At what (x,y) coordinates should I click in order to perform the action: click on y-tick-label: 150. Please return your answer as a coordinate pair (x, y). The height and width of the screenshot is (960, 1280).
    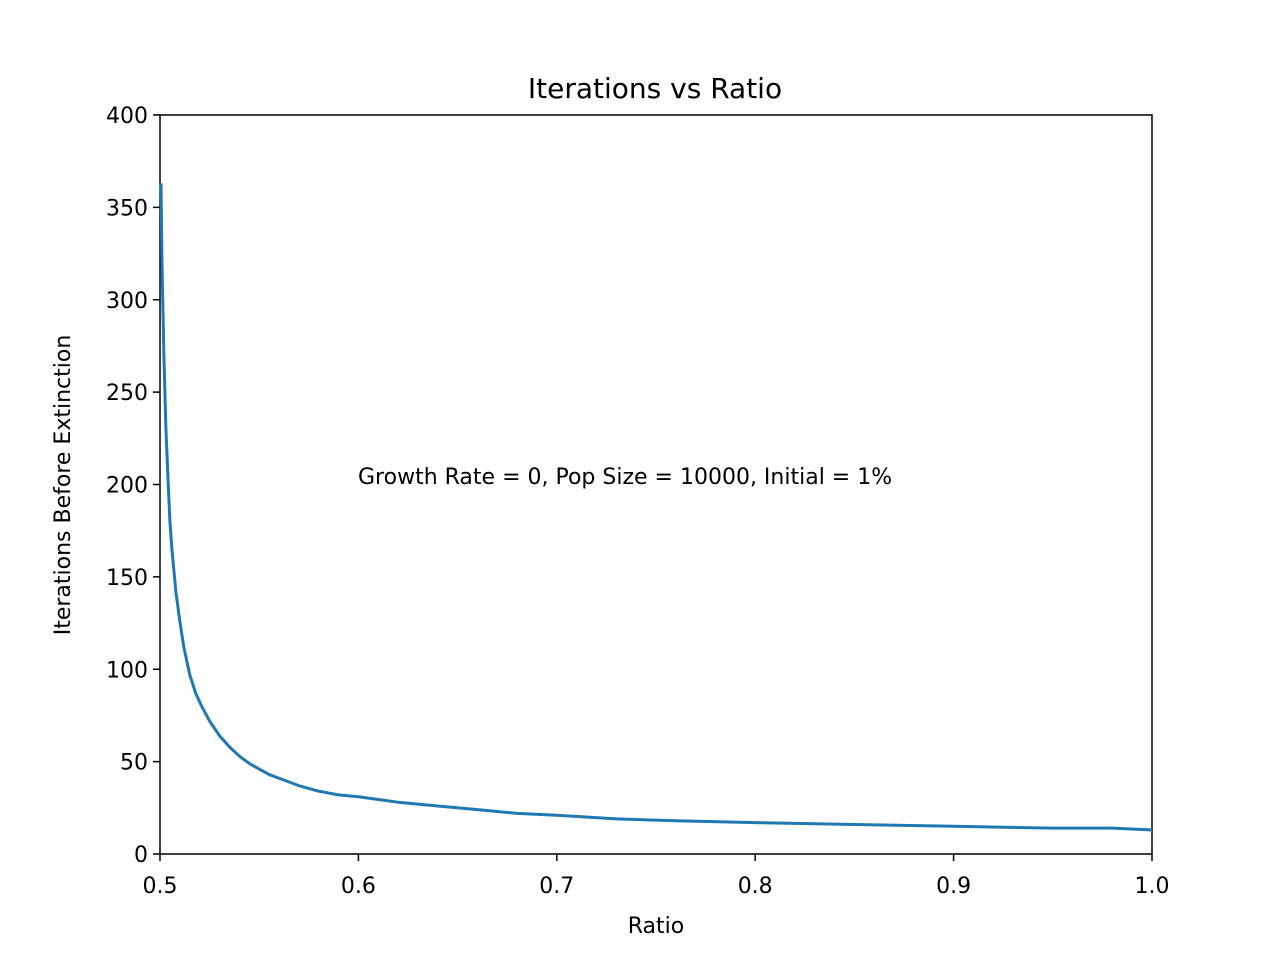
    Looking at the image, I should click on (127, 578).